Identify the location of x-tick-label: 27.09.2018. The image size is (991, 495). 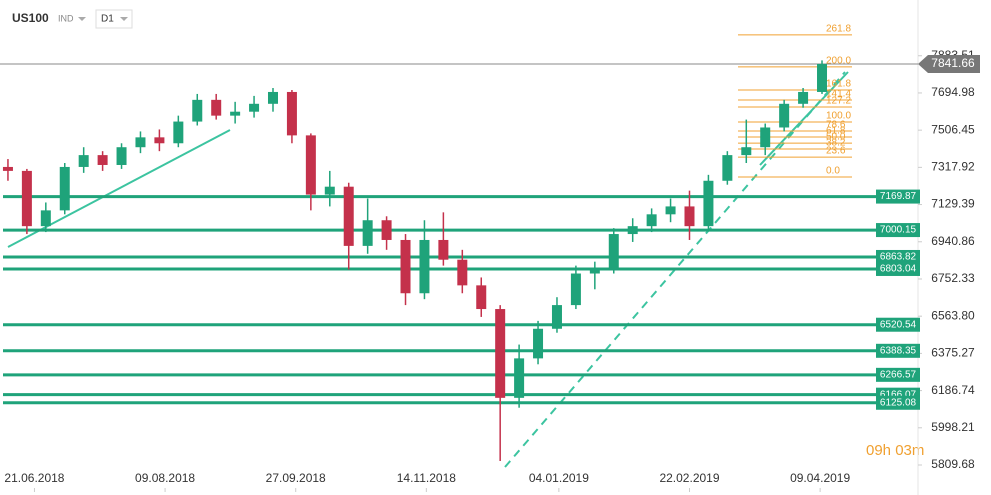
(296, 478).